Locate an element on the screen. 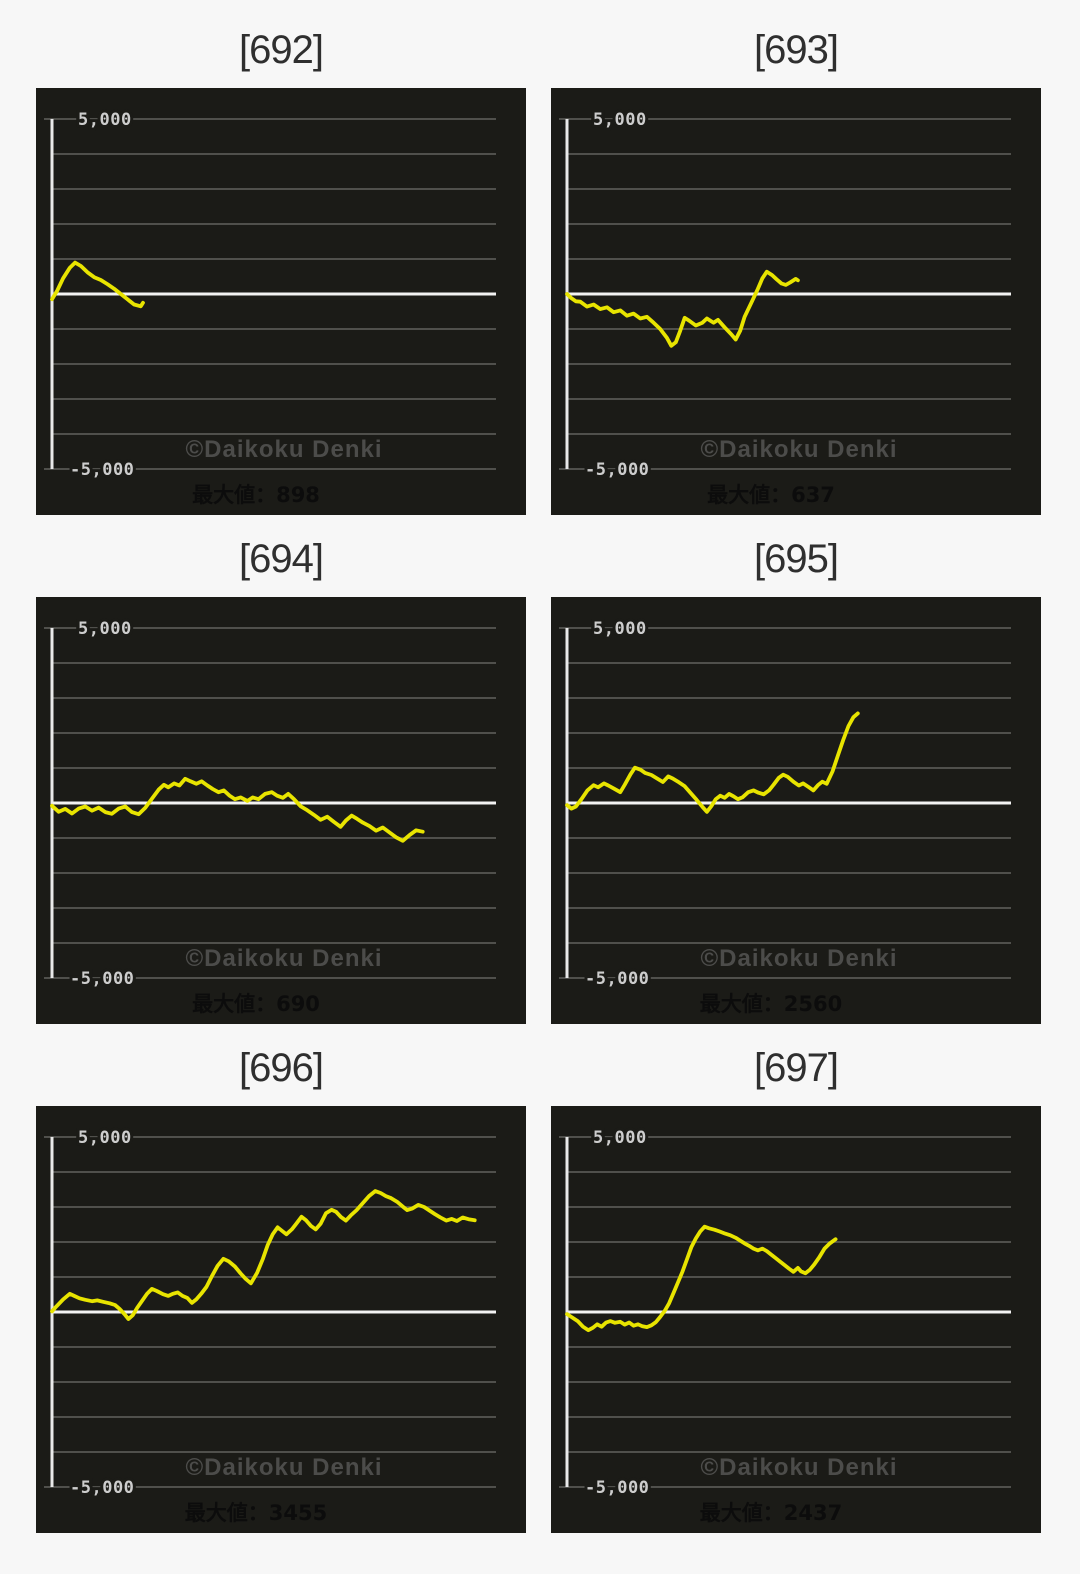 The width and height of the screenshot is (1080, 1574). chart-title-693: [693] is located at coordinates (796, 50).